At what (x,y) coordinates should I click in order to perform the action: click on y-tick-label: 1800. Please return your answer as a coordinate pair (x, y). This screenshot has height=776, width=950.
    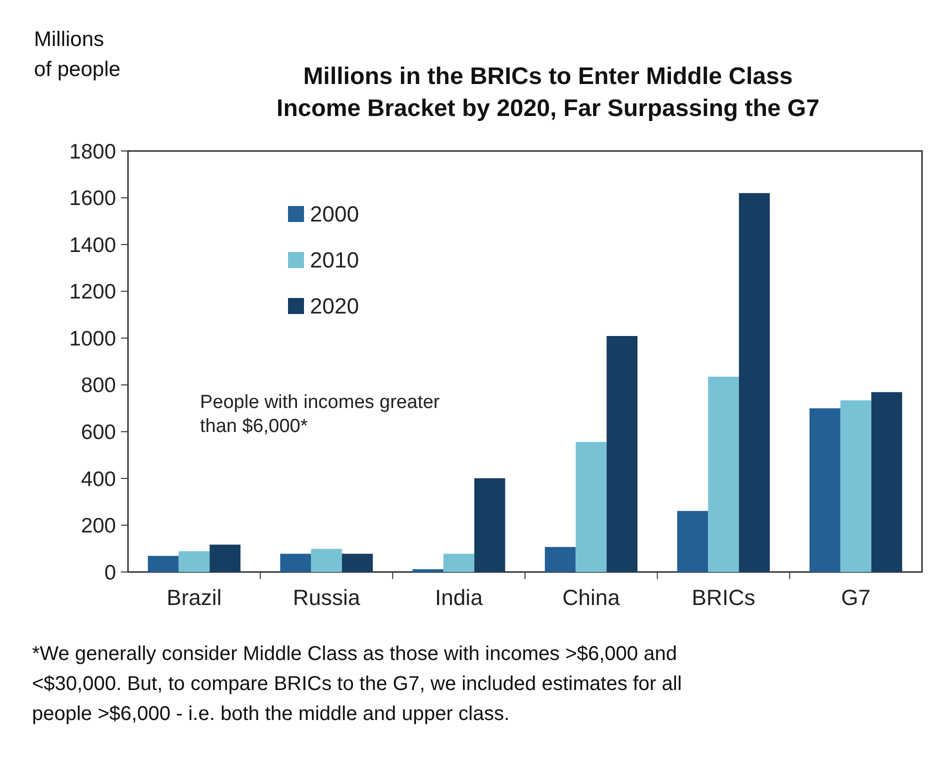
    Looking at the image, I should click on (92, 152).